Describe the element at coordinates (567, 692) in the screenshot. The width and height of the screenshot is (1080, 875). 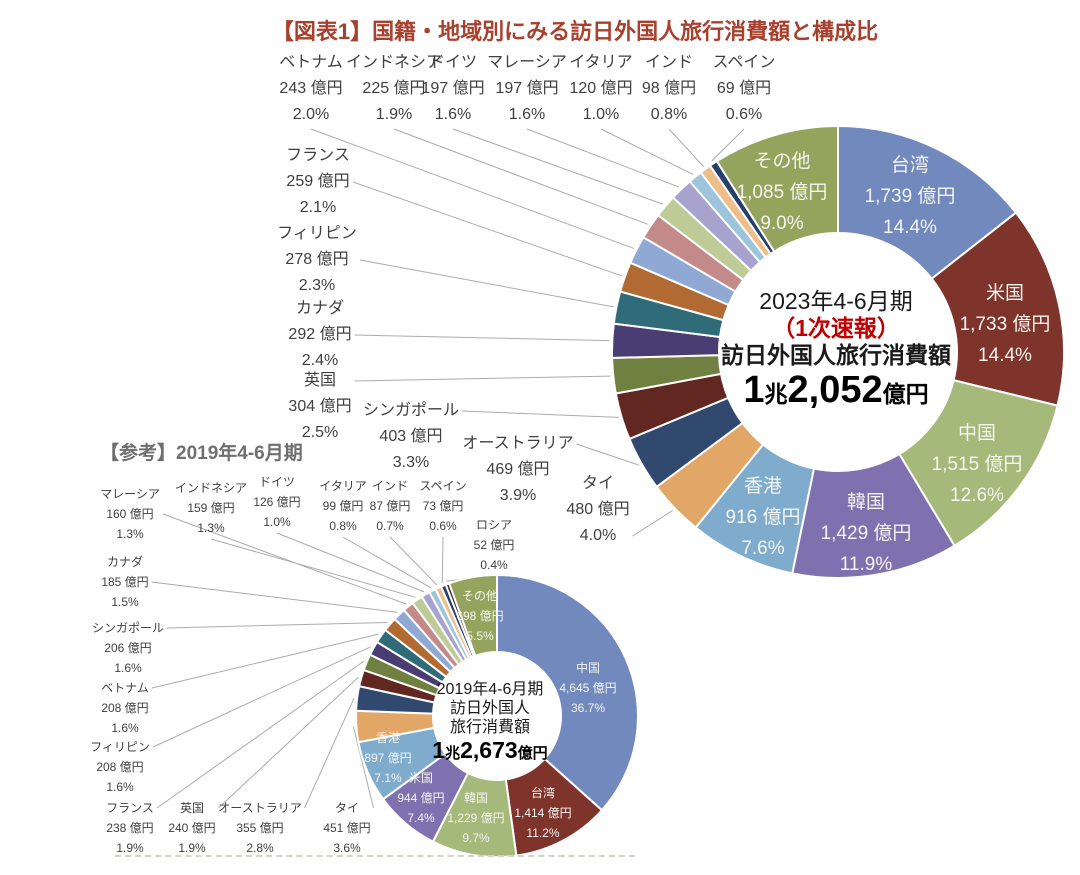
I see `pie-slice-中国` at that location.